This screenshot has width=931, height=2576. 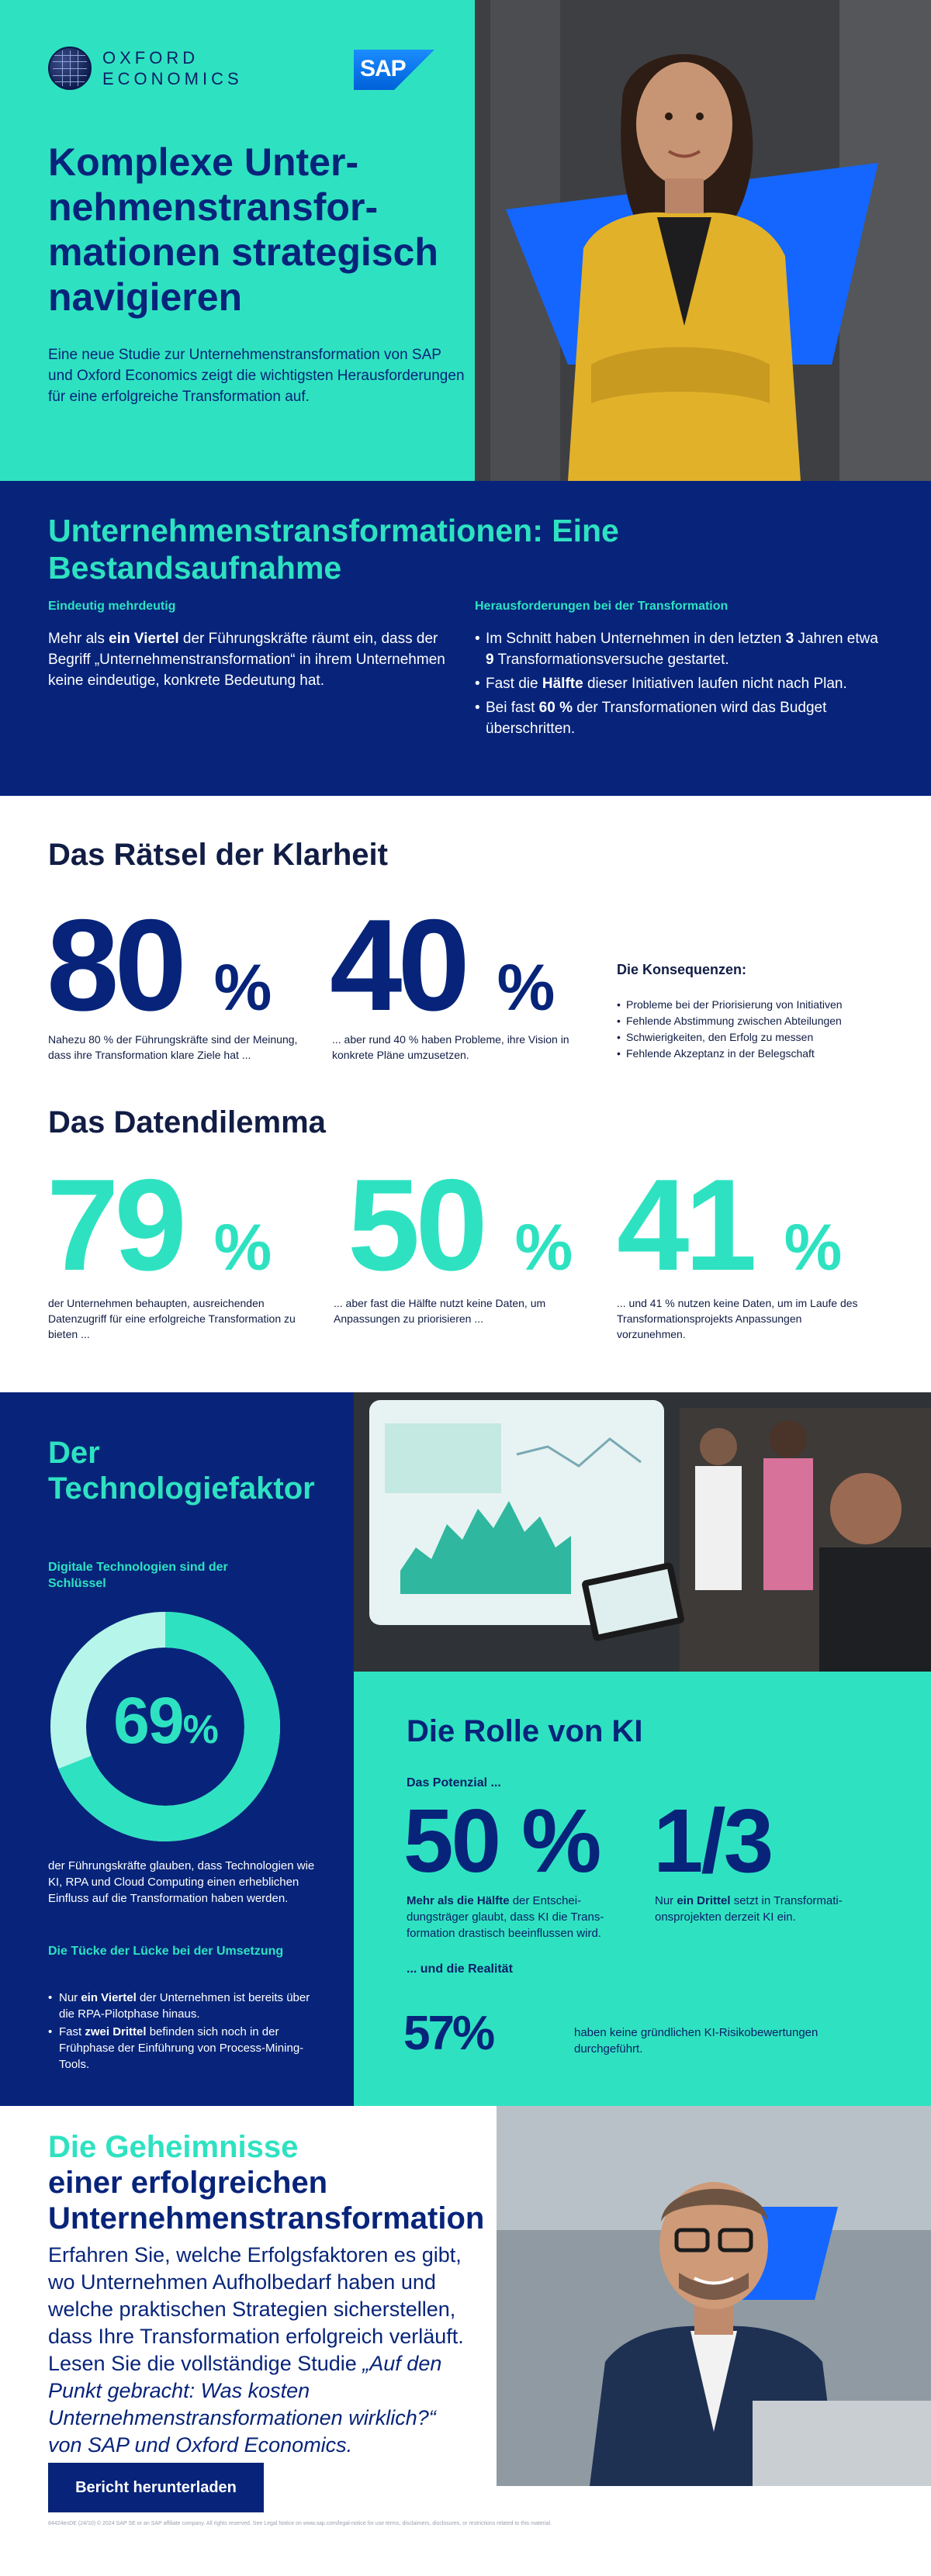 I want to click on donut-chart, so click(x=165, y=1726).